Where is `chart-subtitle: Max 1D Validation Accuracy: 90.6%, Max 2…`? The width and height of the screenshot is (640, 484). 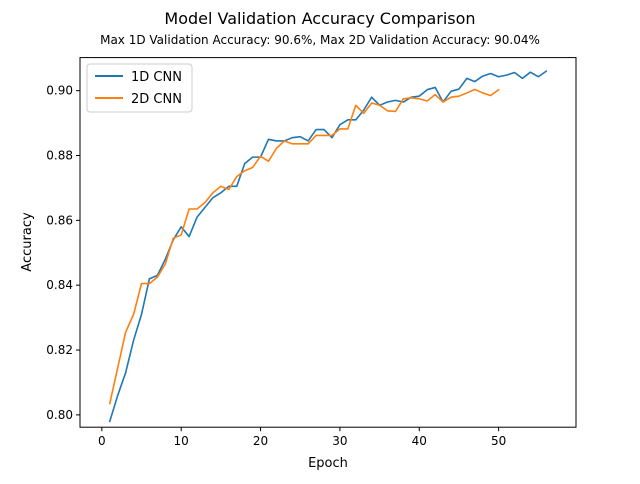 chart-subtitle: Max 1D Validation Accuracy: 90.6%, Max 2… is located at coordinates (320, 40).